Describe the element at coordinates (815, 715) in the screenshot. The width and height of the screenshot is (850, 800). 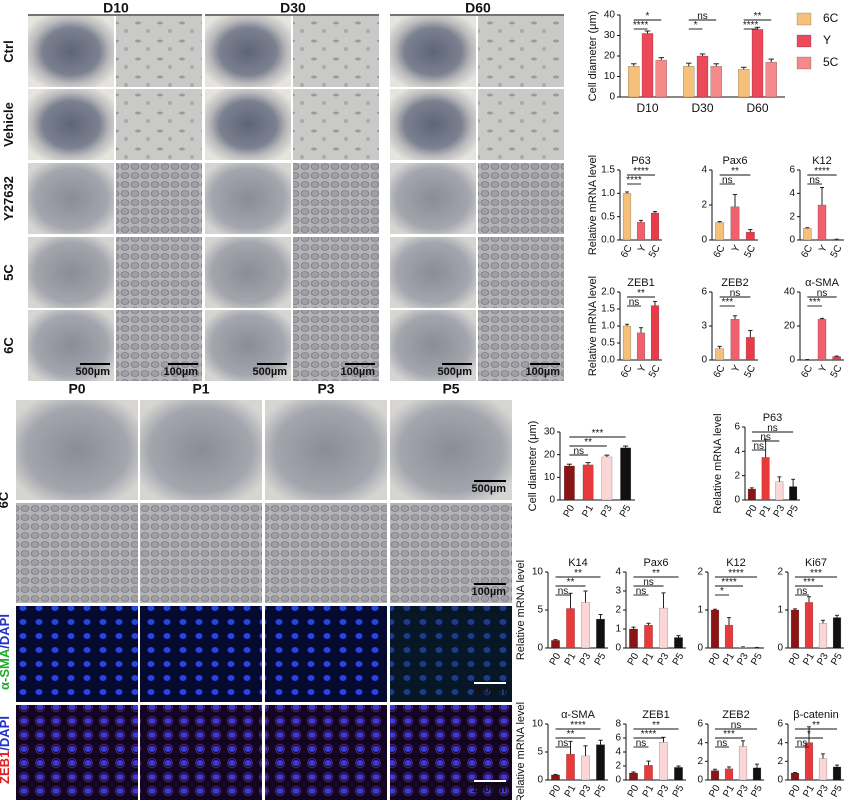
I see `chart-title: β-catenin` at that location.